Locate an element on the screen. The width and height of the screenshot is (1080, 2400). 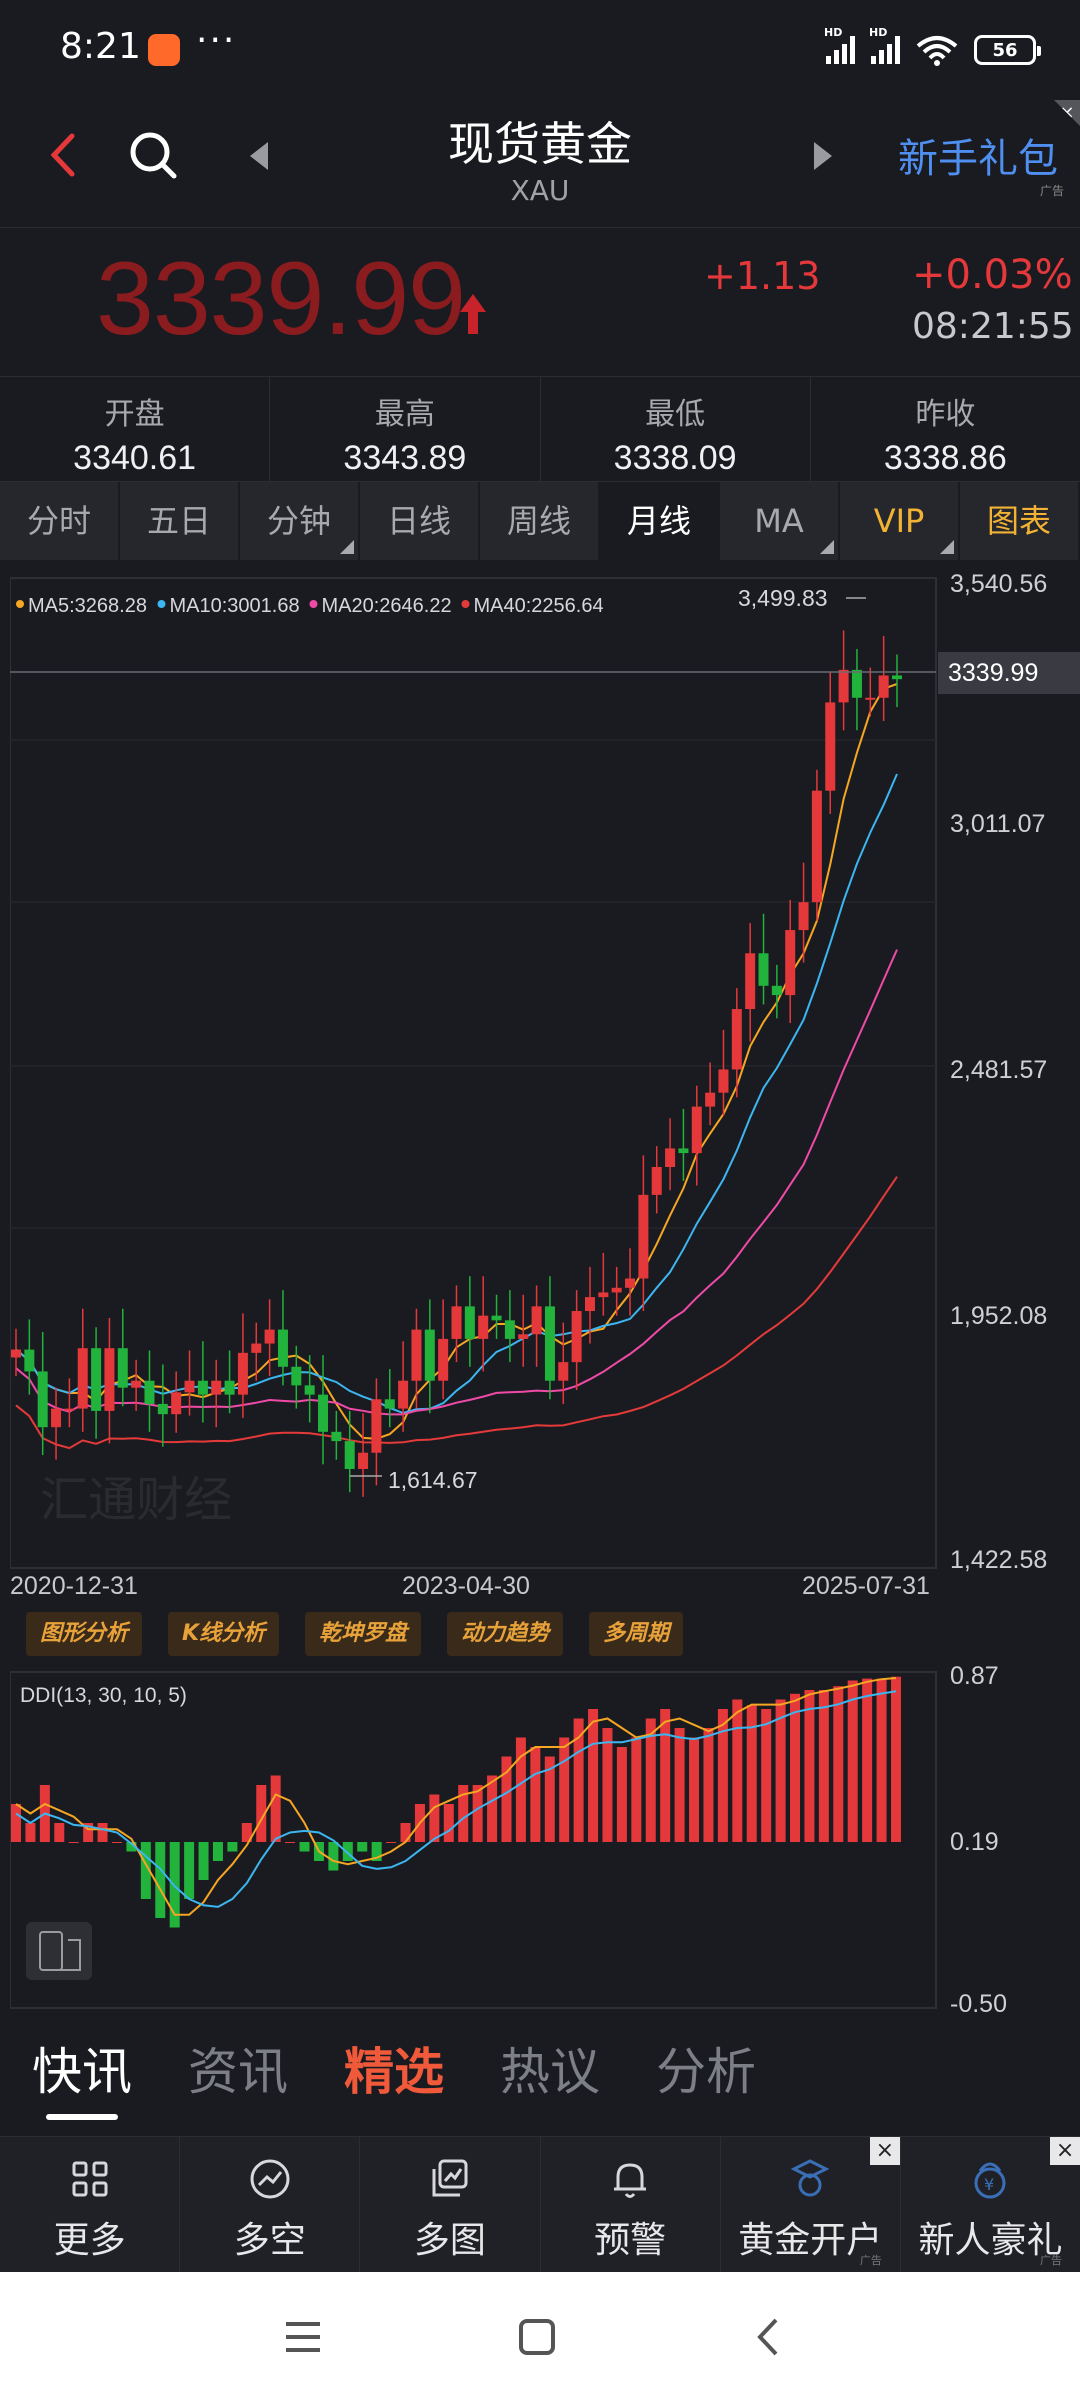
tab-ma: MA is located at coordinates (780, 521).